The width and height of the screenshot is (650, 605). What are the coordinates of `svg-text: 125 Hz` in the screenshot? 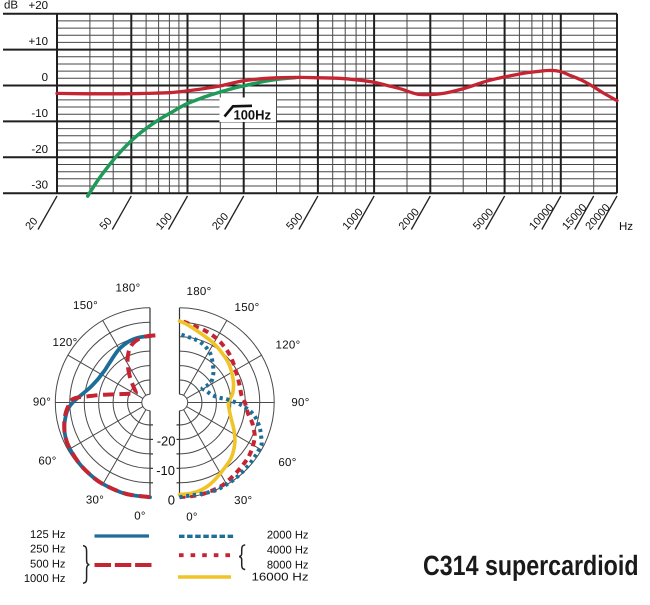 It's located at (48, 535).